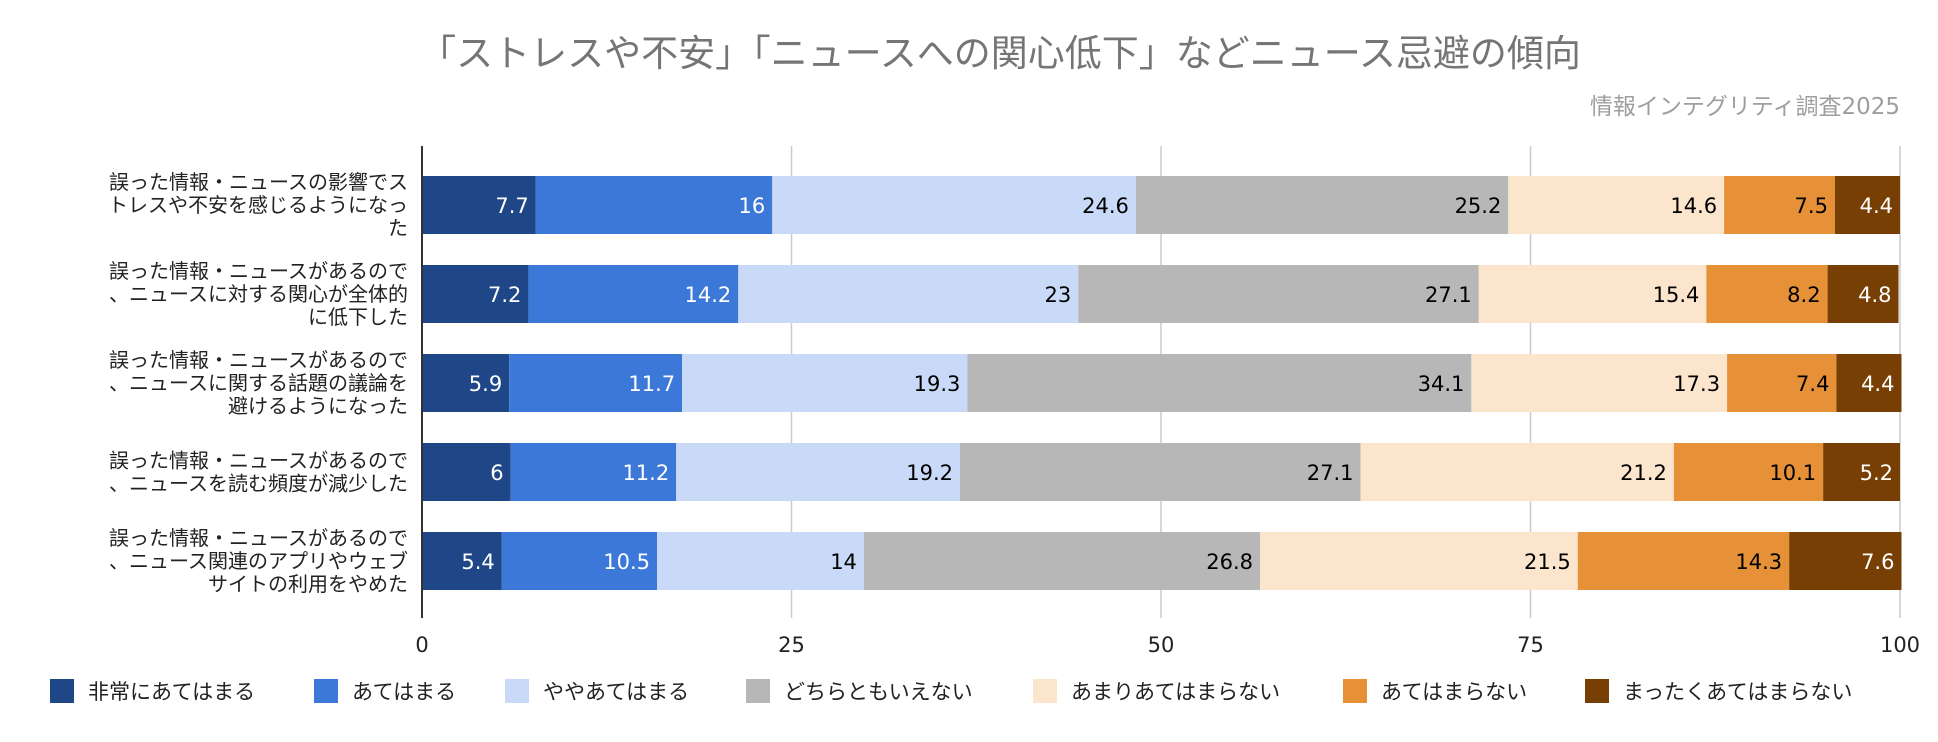 The height and width of the screenshot is (742, 1938). Describe the element at coordinates (318, 406) in the screenshot. I see `category-label-line: 避けるようになった` at that location.